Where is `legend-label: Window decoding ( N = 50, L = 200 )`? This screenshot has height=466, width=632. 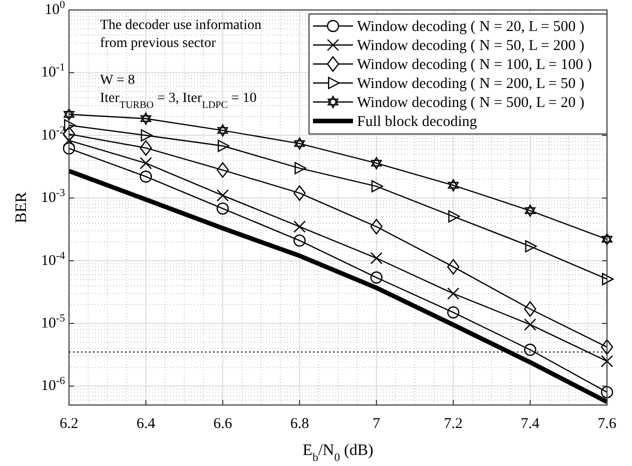 legend-label: Window decoding ( N = 50, L = 200 ) is located at coordinates (470, 46).